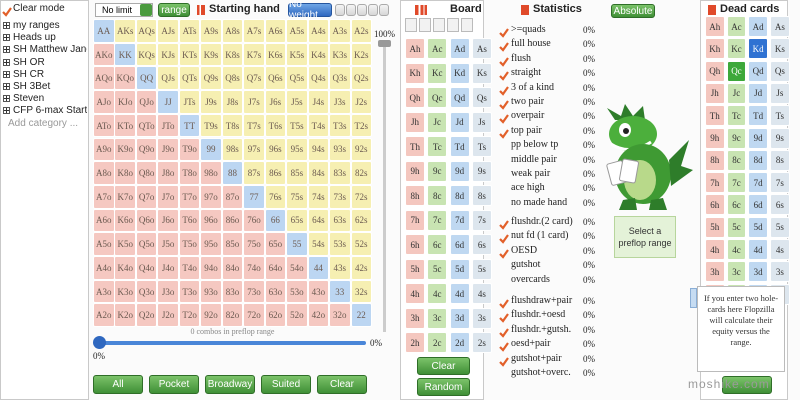 Image resolution: width=800 pixels, height=400 pixels. Describe the element at coordinates (780, 272) in the screenshot. I see `dead-card: 3s` at that location.